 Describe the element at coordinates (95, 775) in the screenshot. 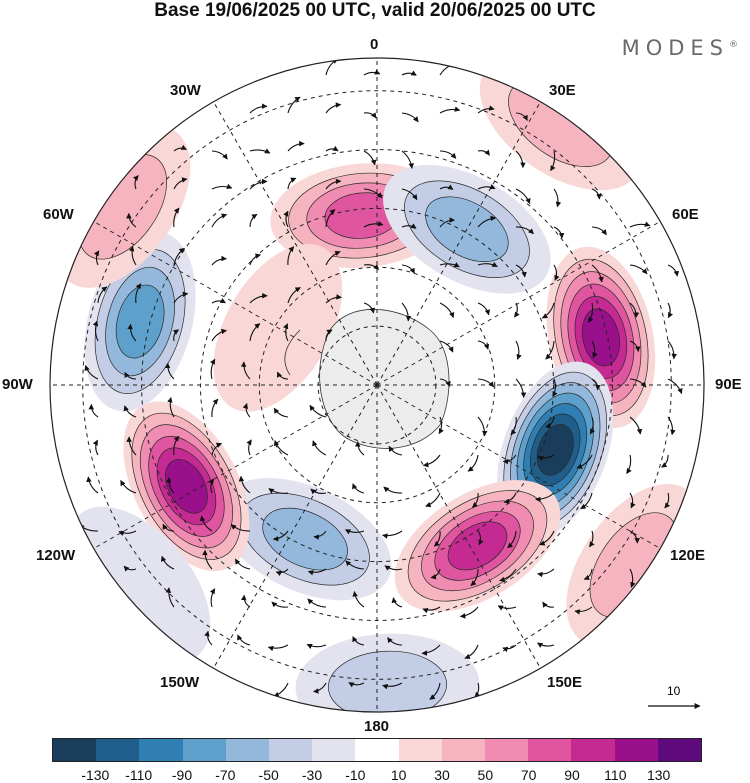

I see `colorbar-tick-label: -130` at that location.